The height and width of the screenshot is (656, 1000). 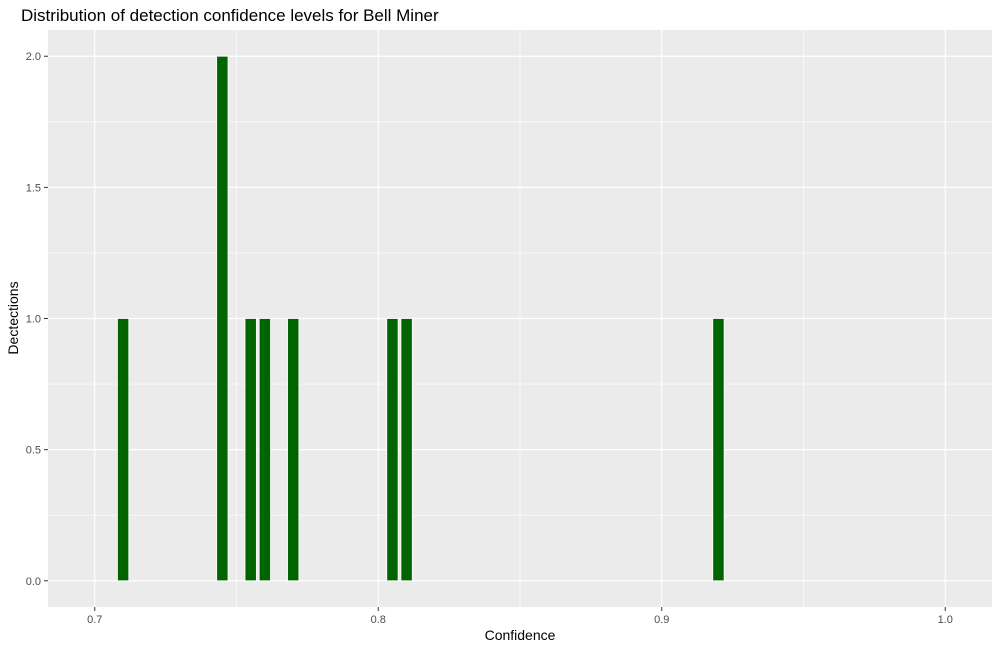 What do you see at coordinates (33, 582) in the screenshot?
I see `y-tick-label: 0.0` at bounding box center [33, 582].